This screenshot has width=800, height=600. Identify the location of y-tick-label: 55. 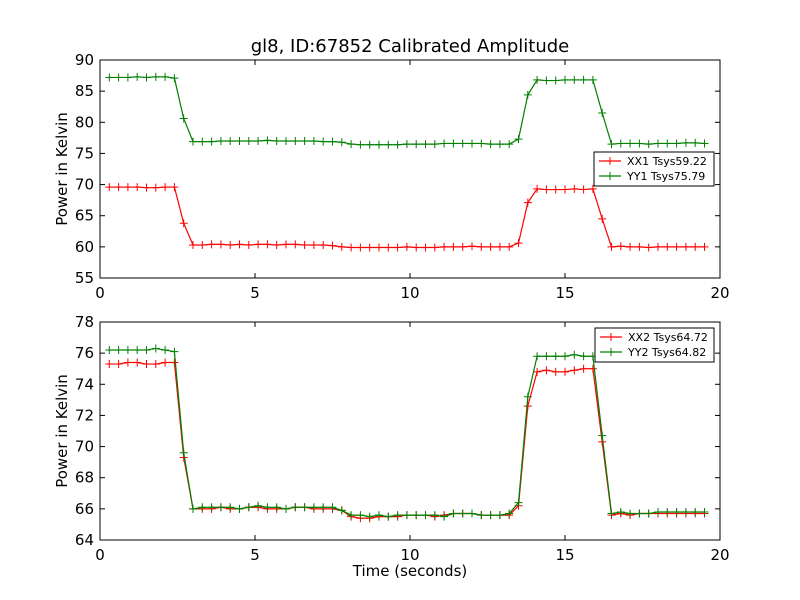
(84, 278).